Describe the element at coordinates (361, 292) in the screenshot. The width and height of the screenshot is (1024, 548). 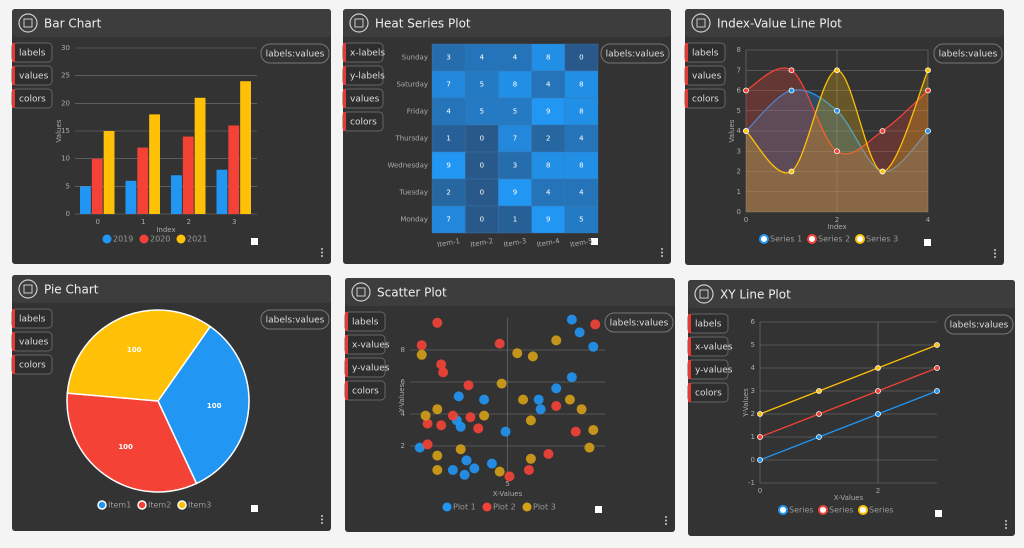
I see `panel-icon` at that location.